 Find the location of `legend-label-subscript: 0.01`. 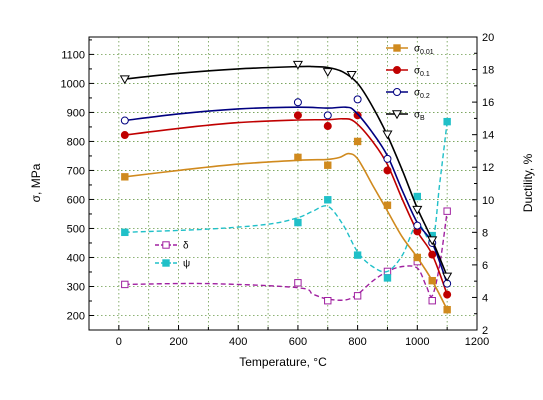

legend-label-subscript: 0.01 is located at coordinates (427, 52).